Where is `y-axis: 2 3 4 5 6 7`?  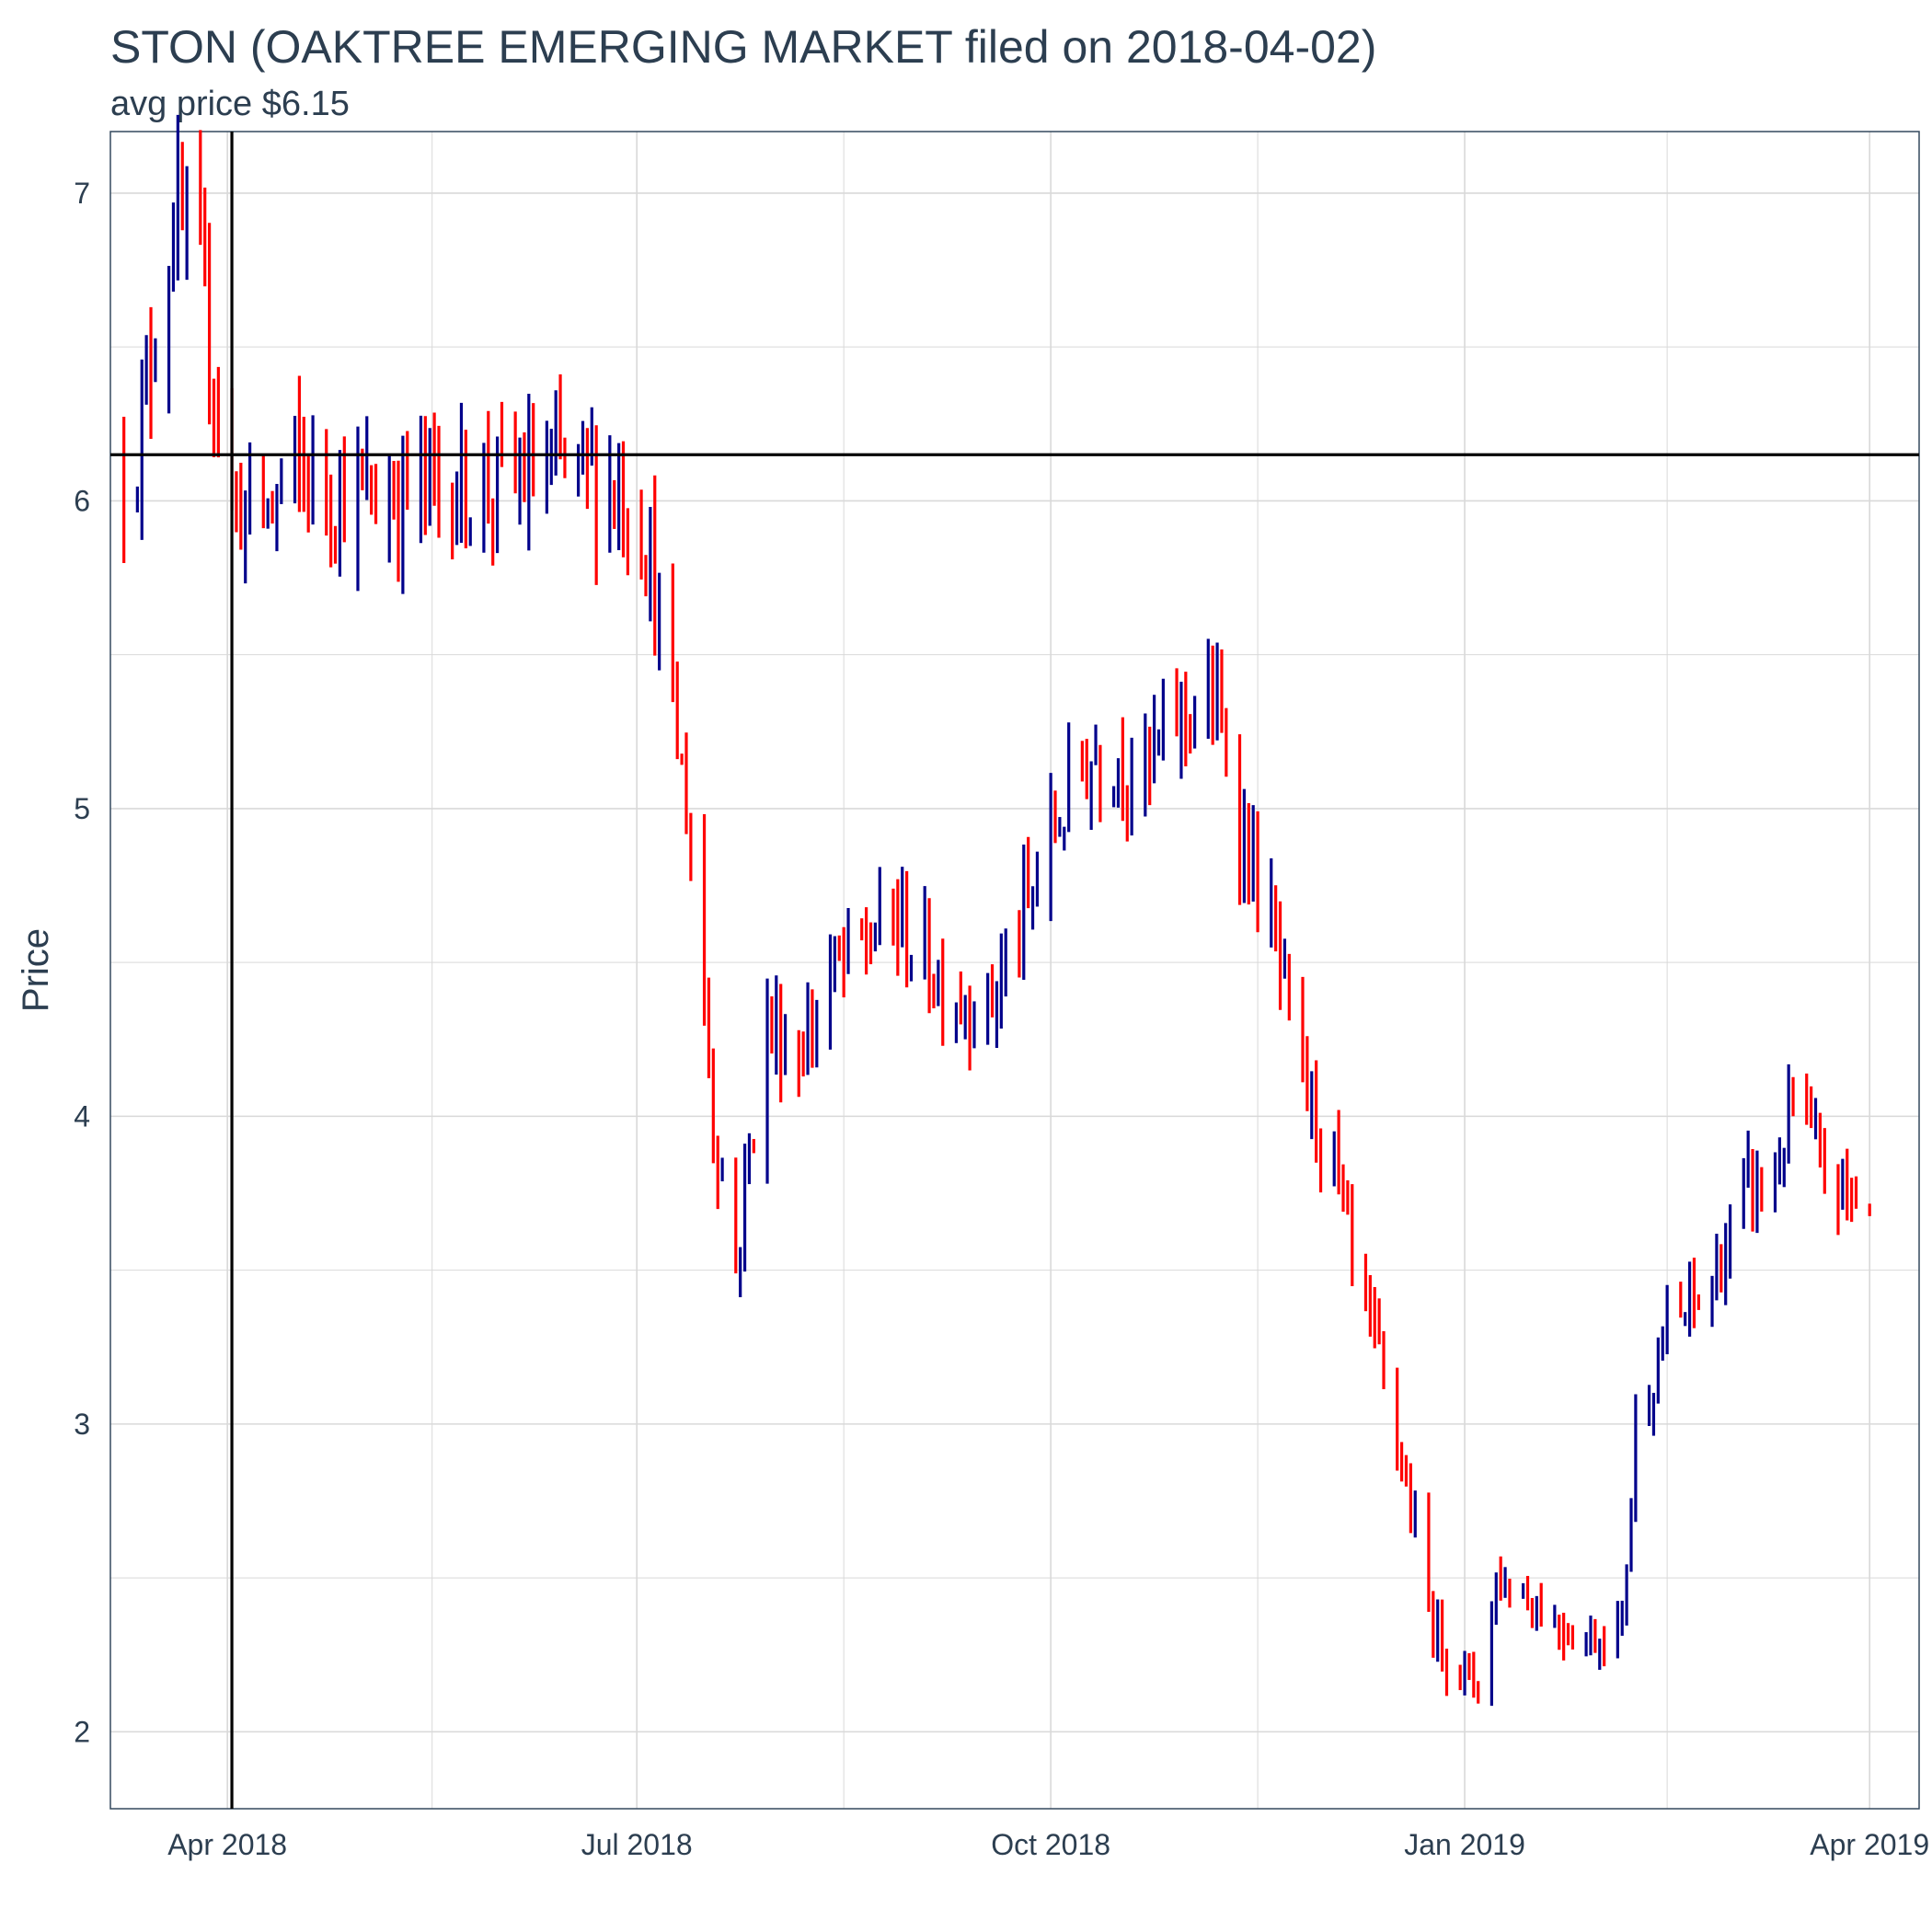
y-axis: 2 3 4 5 6 7 is located at coordinates (82, 962).